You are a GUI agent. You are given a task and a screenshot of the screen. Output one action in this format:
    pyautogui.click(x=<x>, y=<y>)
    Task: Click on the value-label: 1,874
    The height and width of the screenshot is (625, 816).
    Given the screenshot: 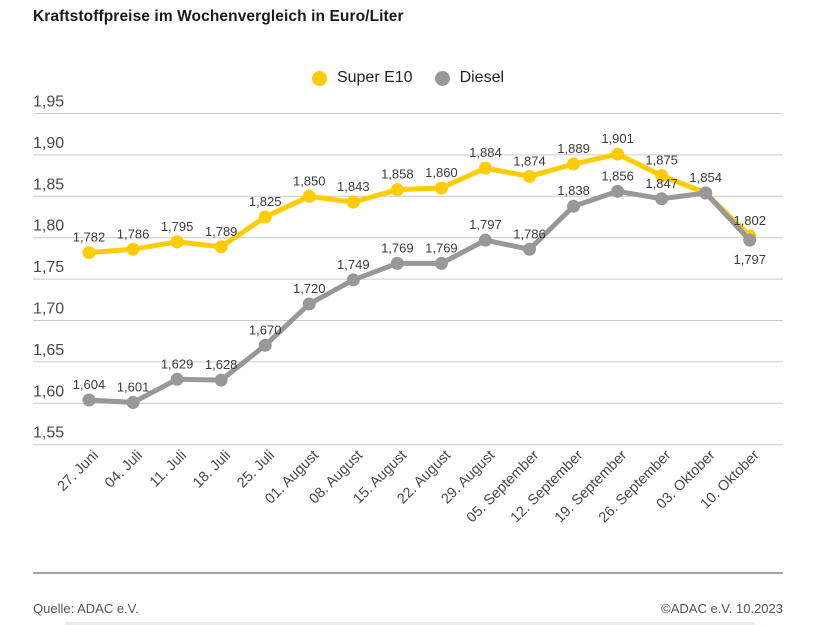 What is the action you would take?
    pyautogui.click(x=529, y=160)
    